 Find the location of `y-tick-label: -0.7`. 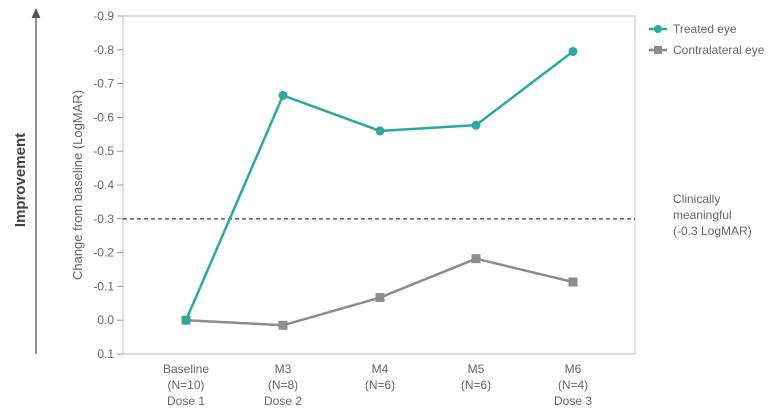

y-tick-label: -0.7 is located at coordinates (103, 84).